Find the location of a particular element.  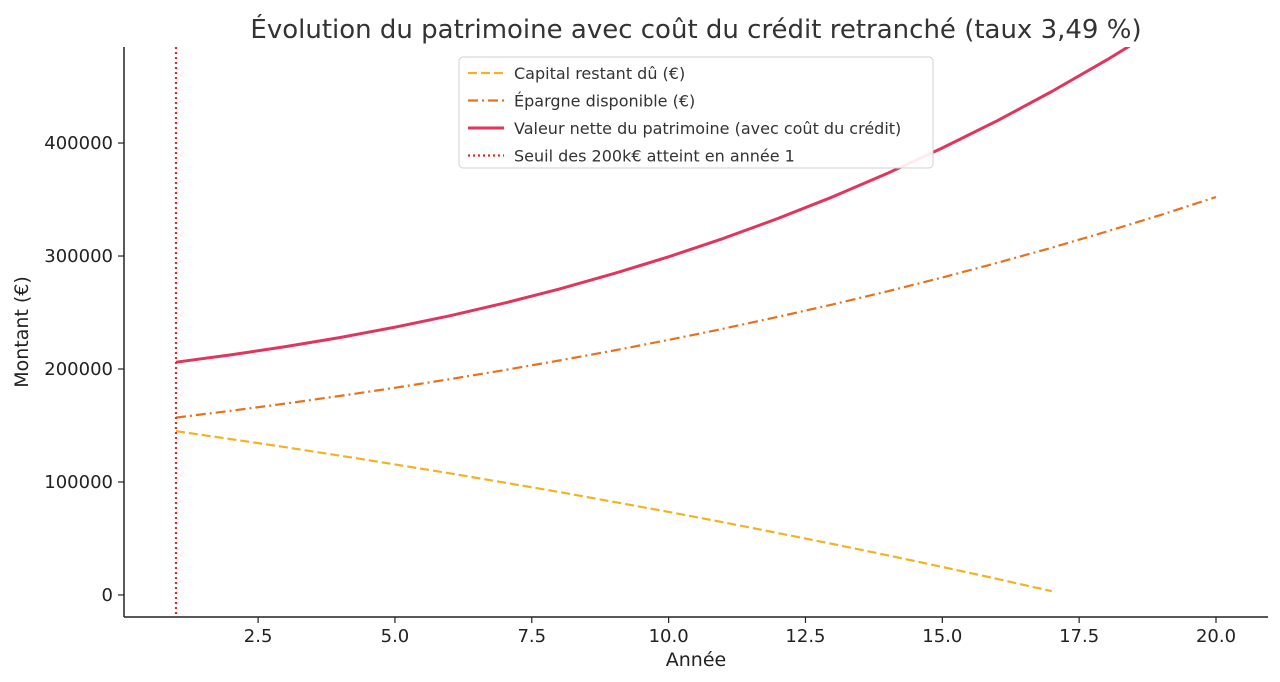

x-tick-label: 20.0 is located at coordinates (1216, 636).